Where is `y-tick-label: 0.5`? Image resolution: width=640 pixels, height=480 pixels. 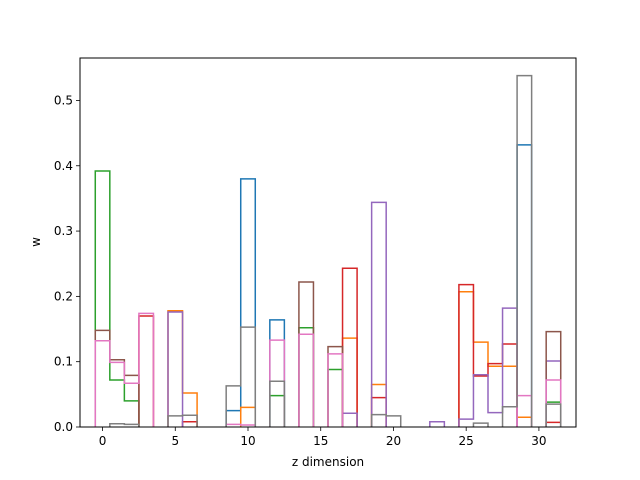 y-tick-label: 0.5 is located at coordinates (63, 100).